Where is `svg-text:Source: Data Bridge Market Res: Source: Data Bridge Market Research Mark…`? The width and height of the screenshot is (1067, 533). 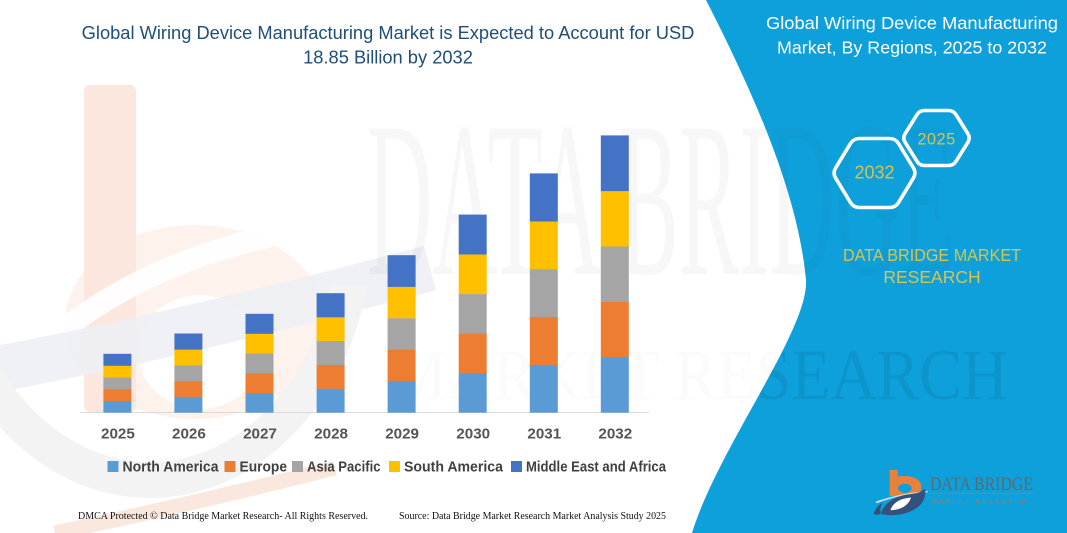 svg-text:Source: Data Bridge Market Res: Source: Data Bridge Market Research Mark… is located at coordinates (532, 516).